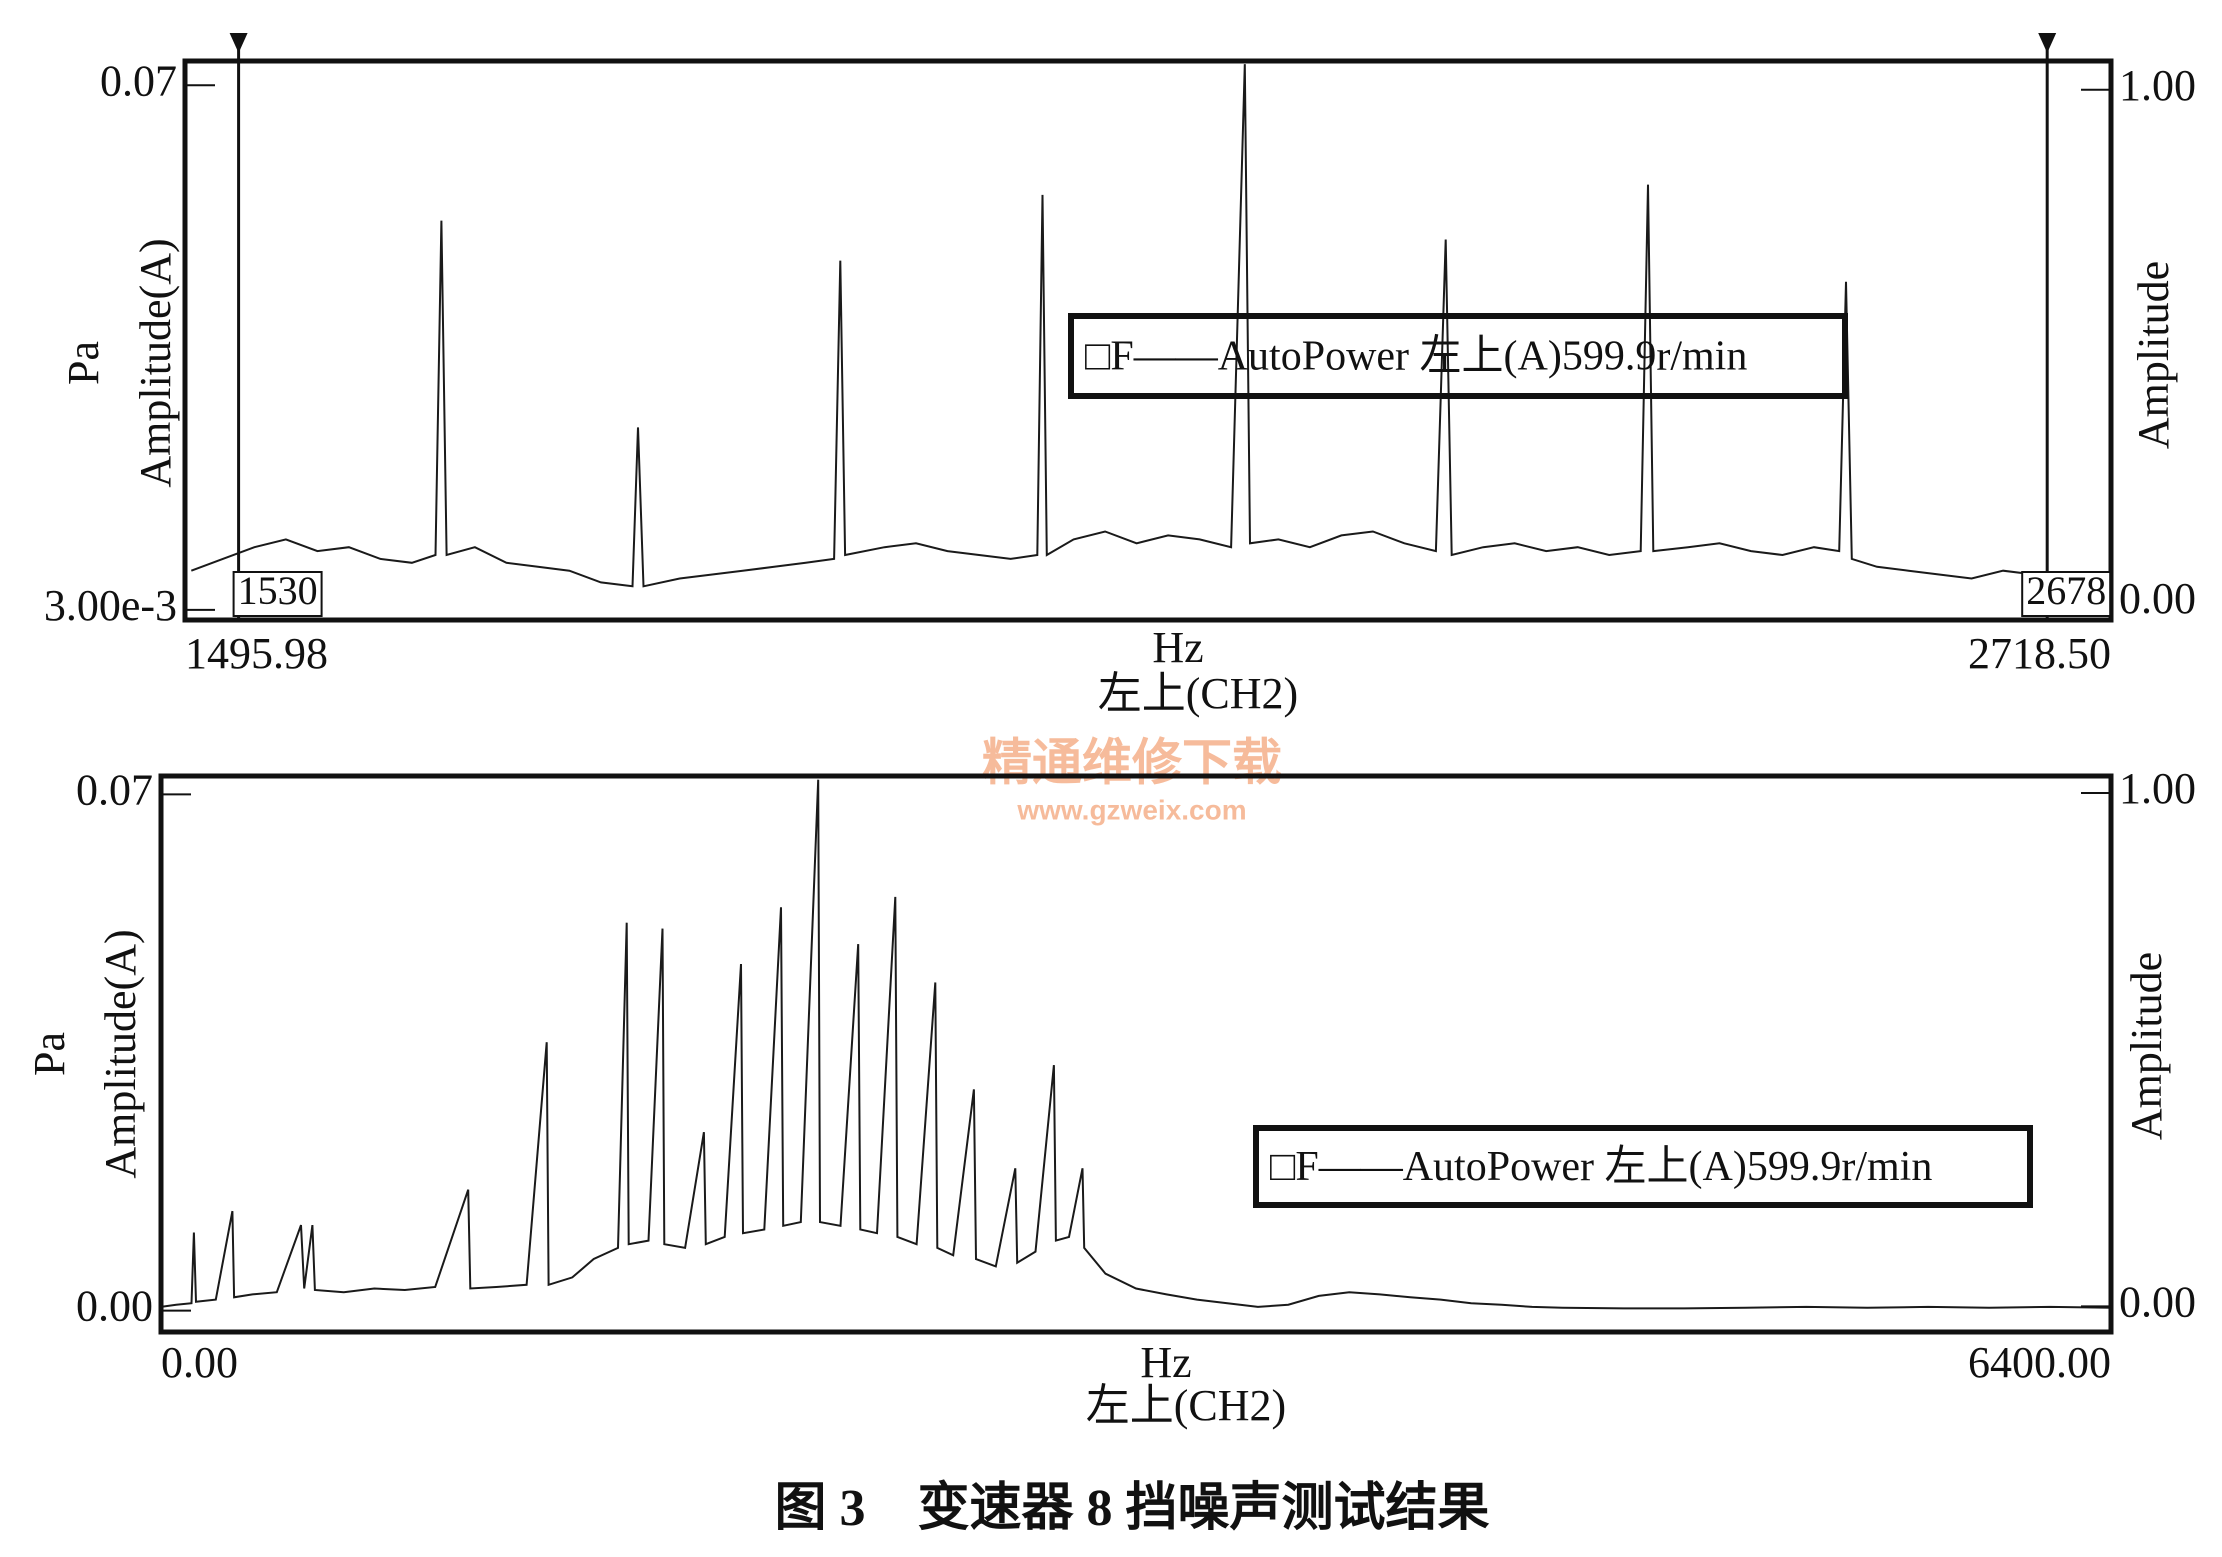 The image size is (2222, 1557). I want to click on y-tick-label: 0.00, so click(114, 1306).